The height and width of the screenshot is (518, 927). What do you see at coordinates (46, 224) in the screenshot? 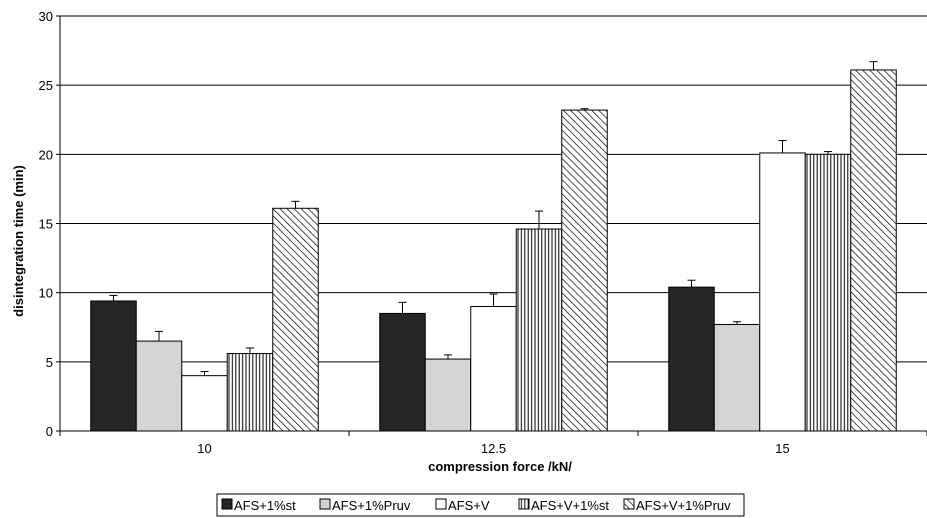
I see `y-tick-label: 15` at bounding box center [46, 224].